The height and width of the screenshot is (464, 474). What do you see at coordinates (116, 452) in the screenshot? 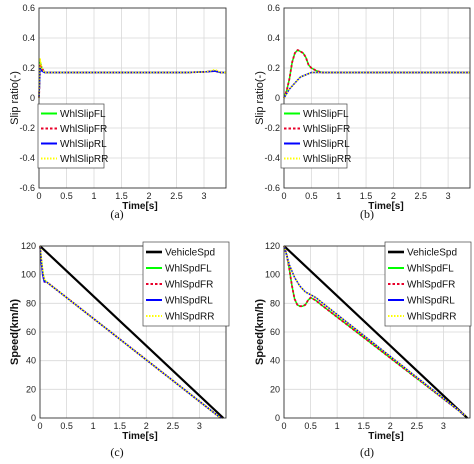
I see `panel-caption: (c)` at bounding box center [116, 452].